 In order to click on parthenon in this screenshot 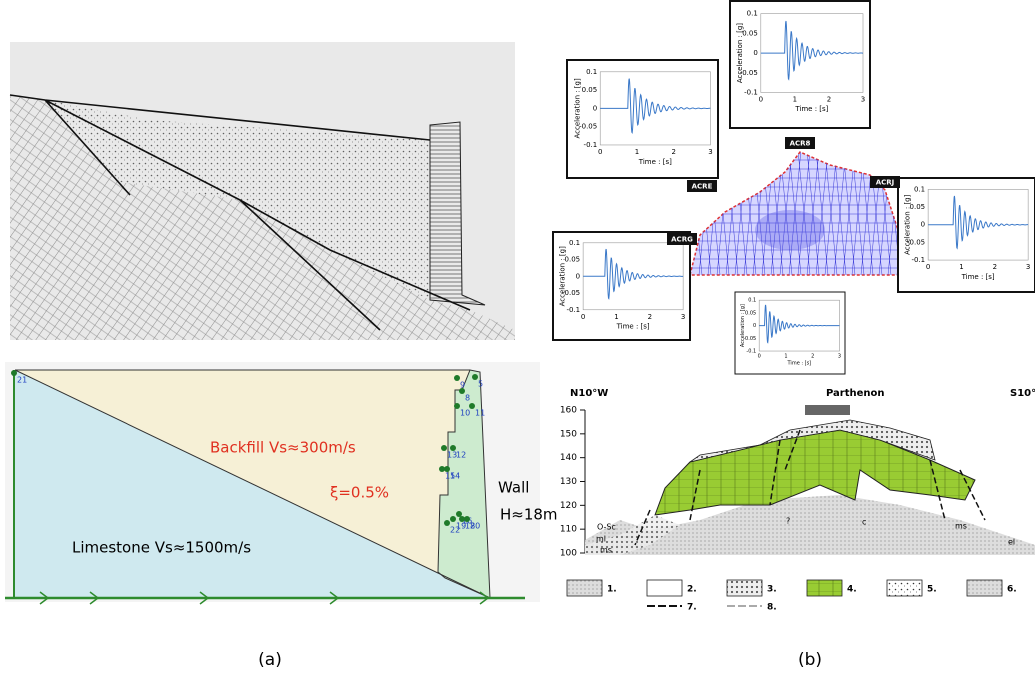, I will do `click(827, 410)`.